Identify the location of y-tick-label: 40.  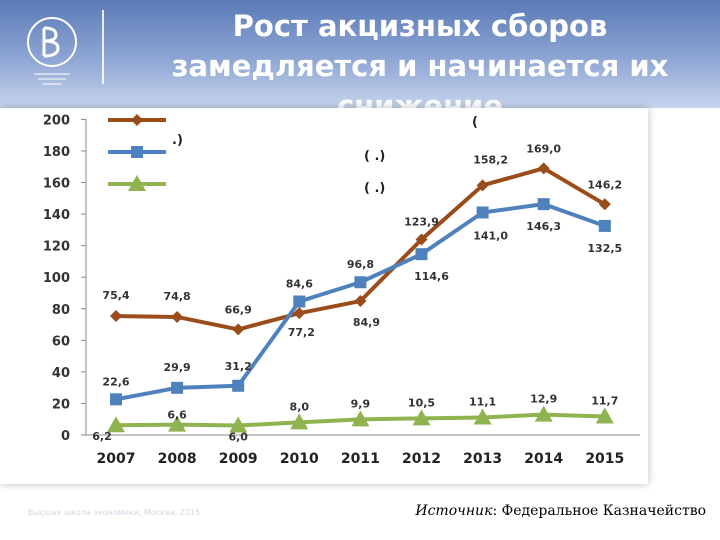
(61, 373).